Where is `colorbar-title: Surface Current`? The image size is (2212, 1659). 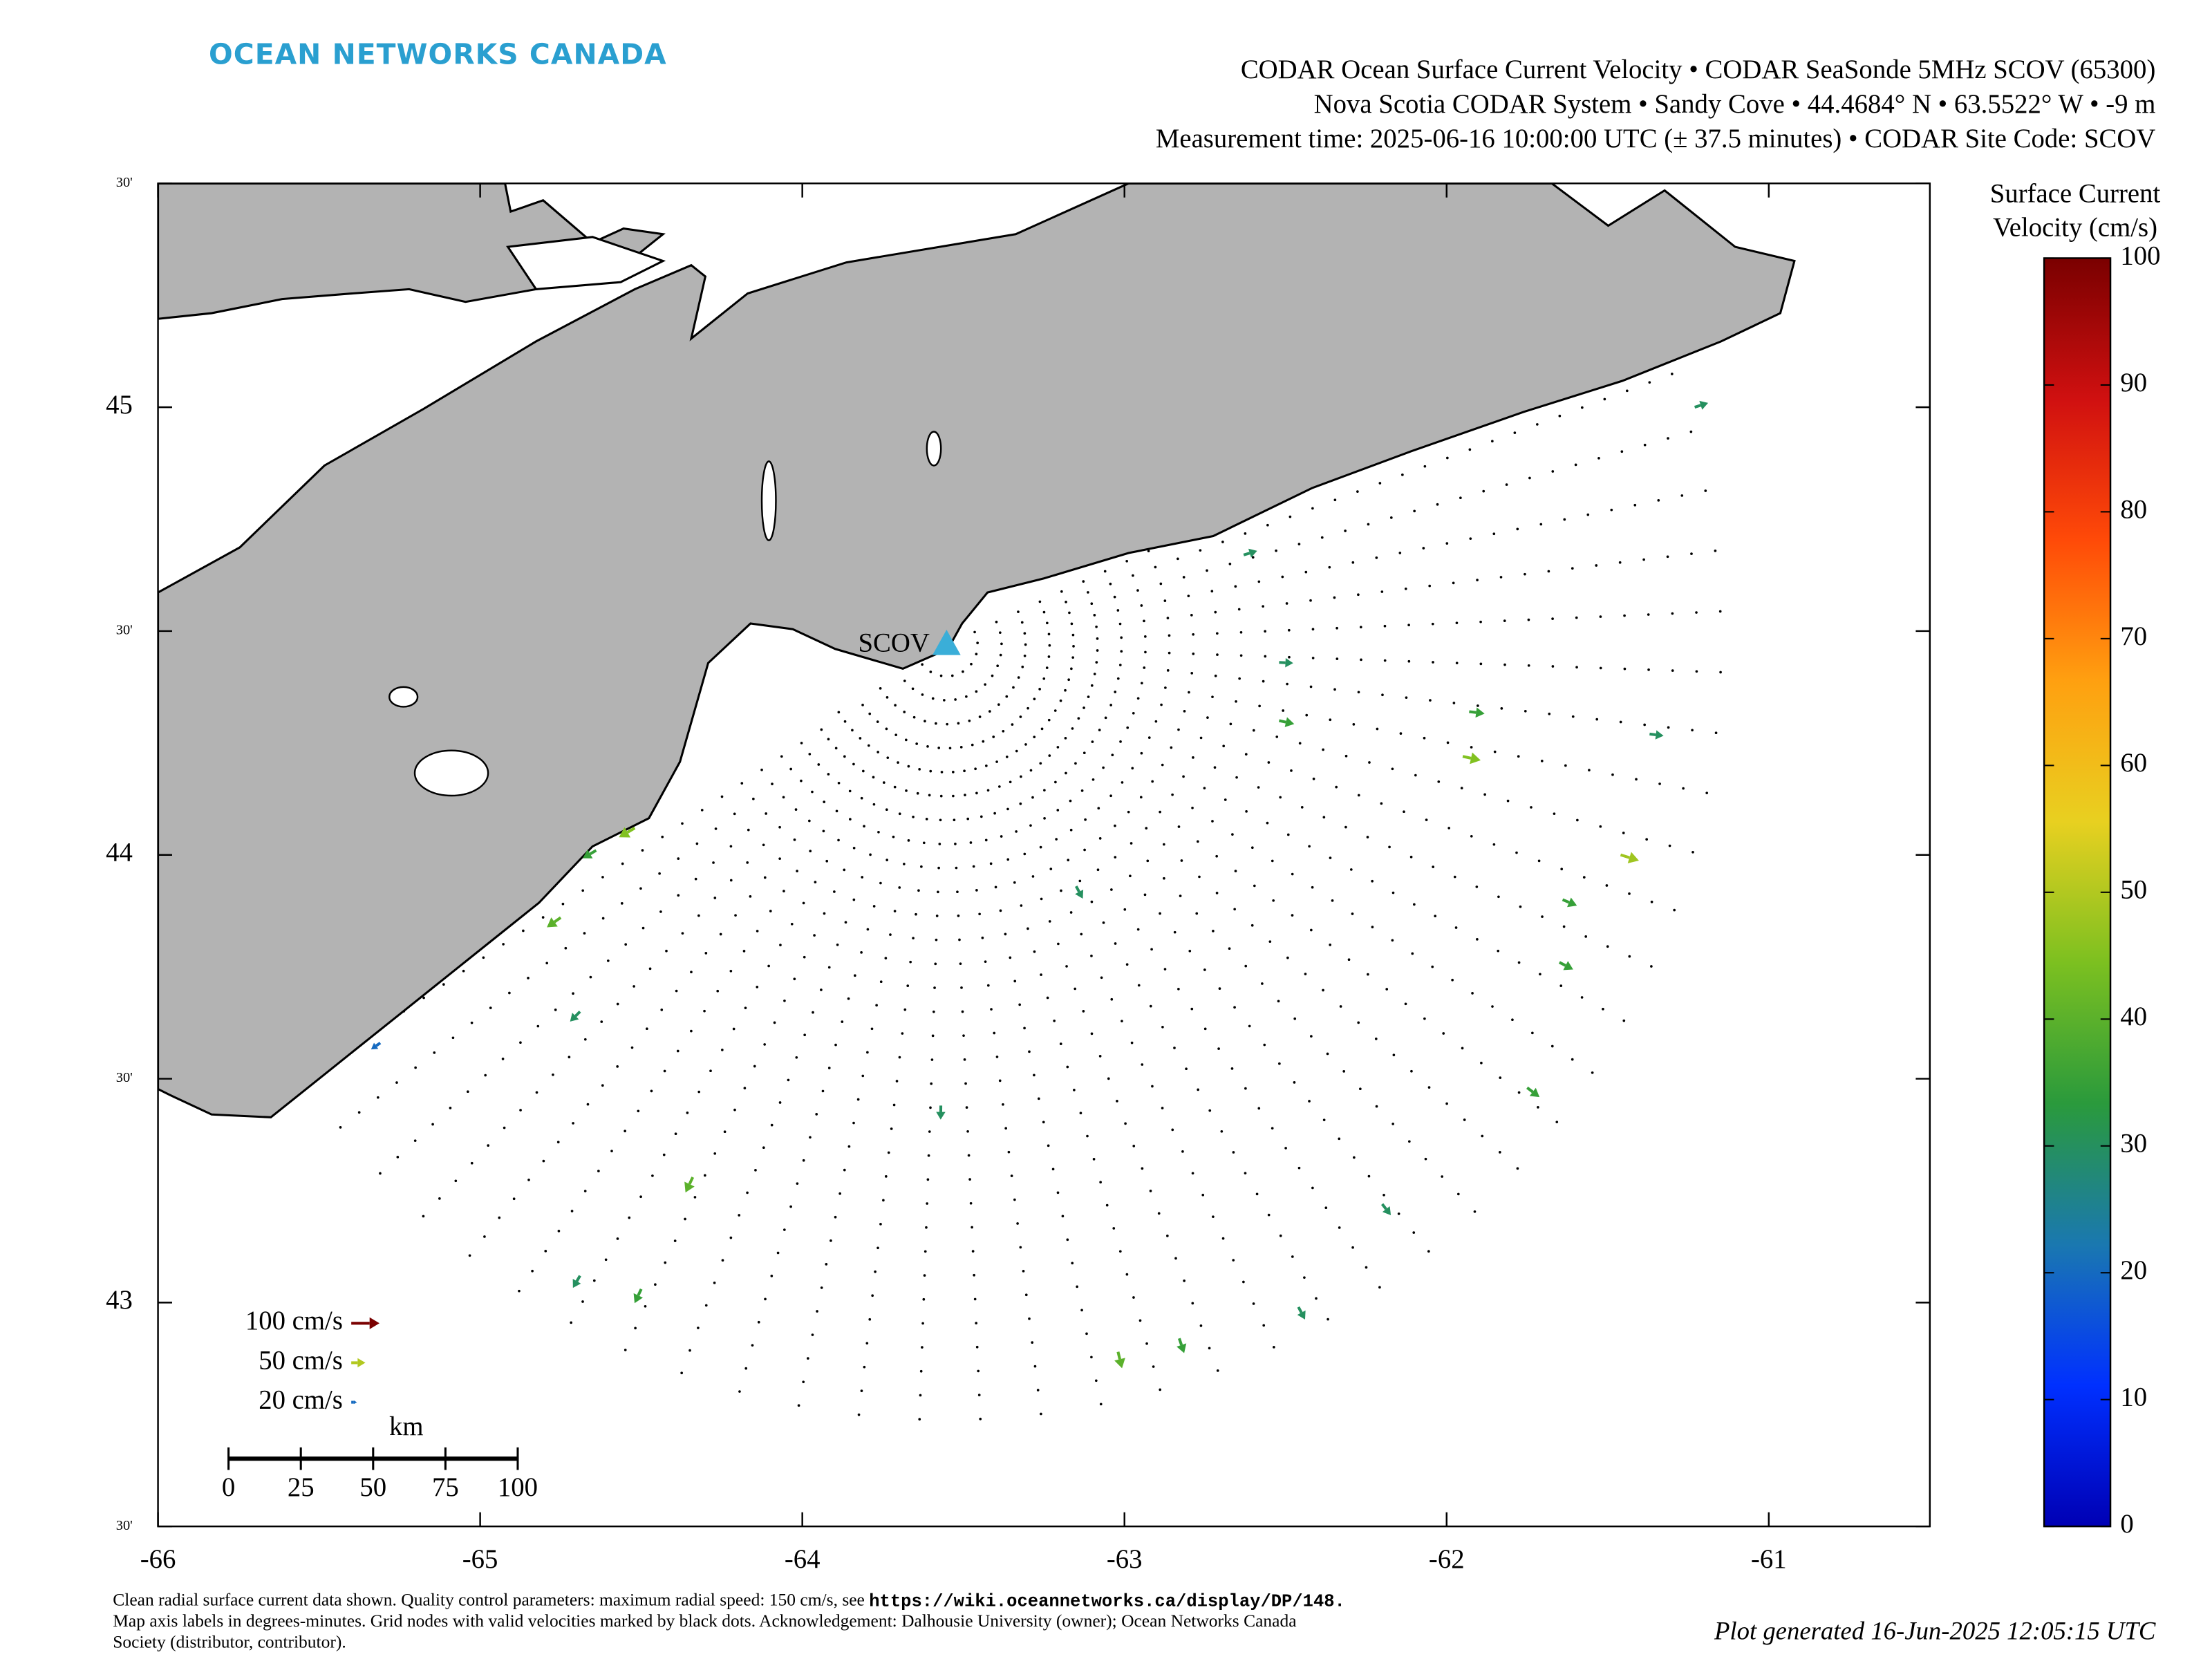
colorbar-title: Surface Current is located at coordinates (2075, 194).